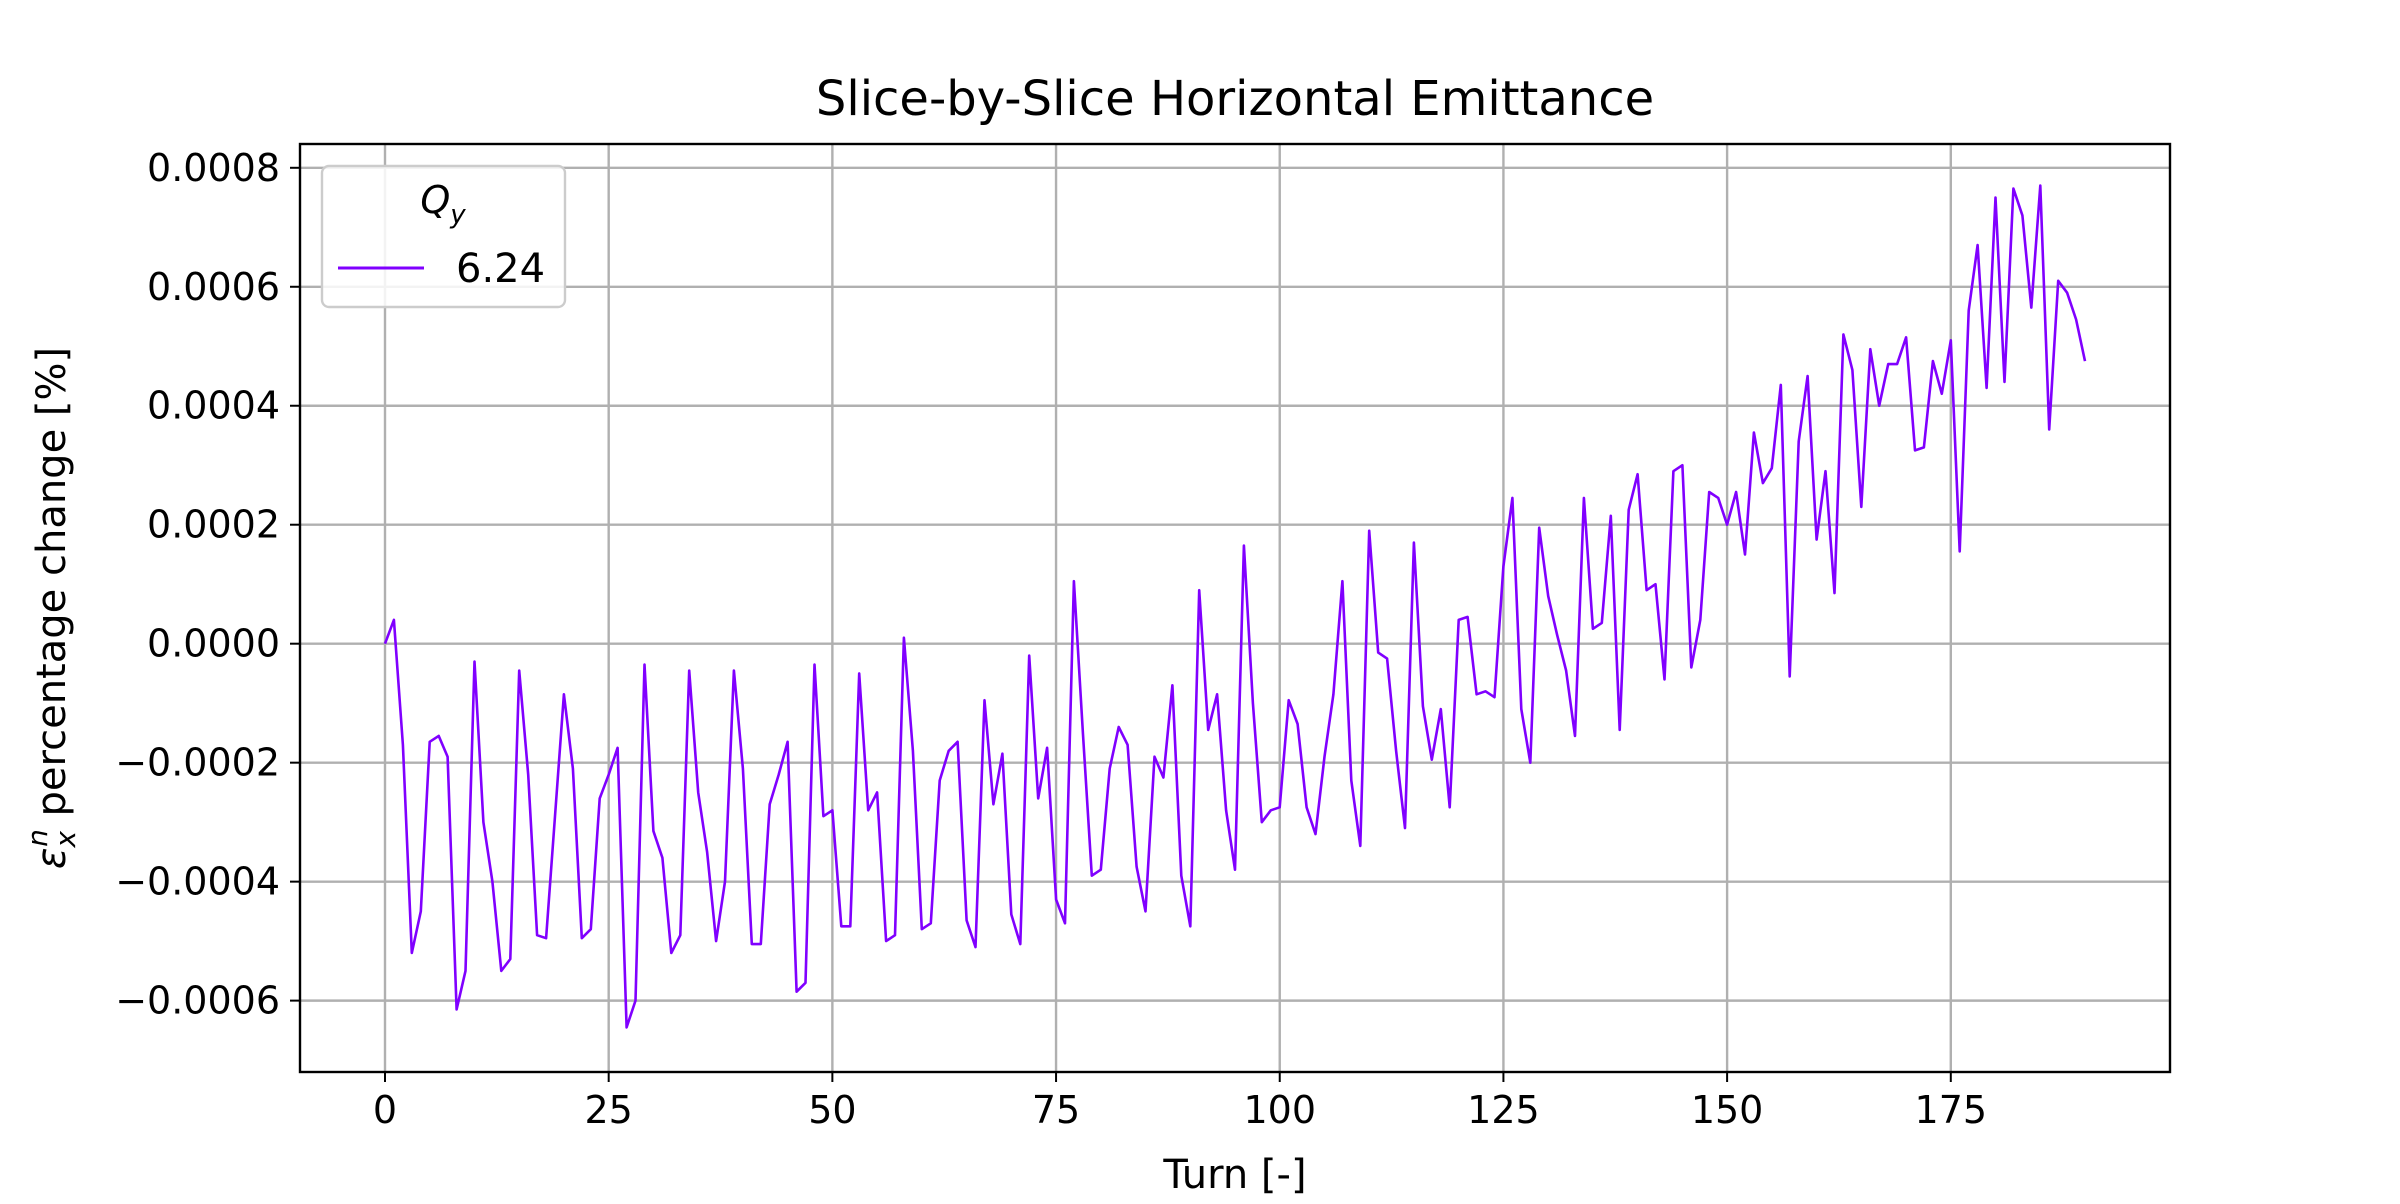 The width and height of the screenshot is (2400, 1204). Describe the element at coordinates (197, 882) in the screenshot. I see `y-tick-label: −0.0004` at that location.